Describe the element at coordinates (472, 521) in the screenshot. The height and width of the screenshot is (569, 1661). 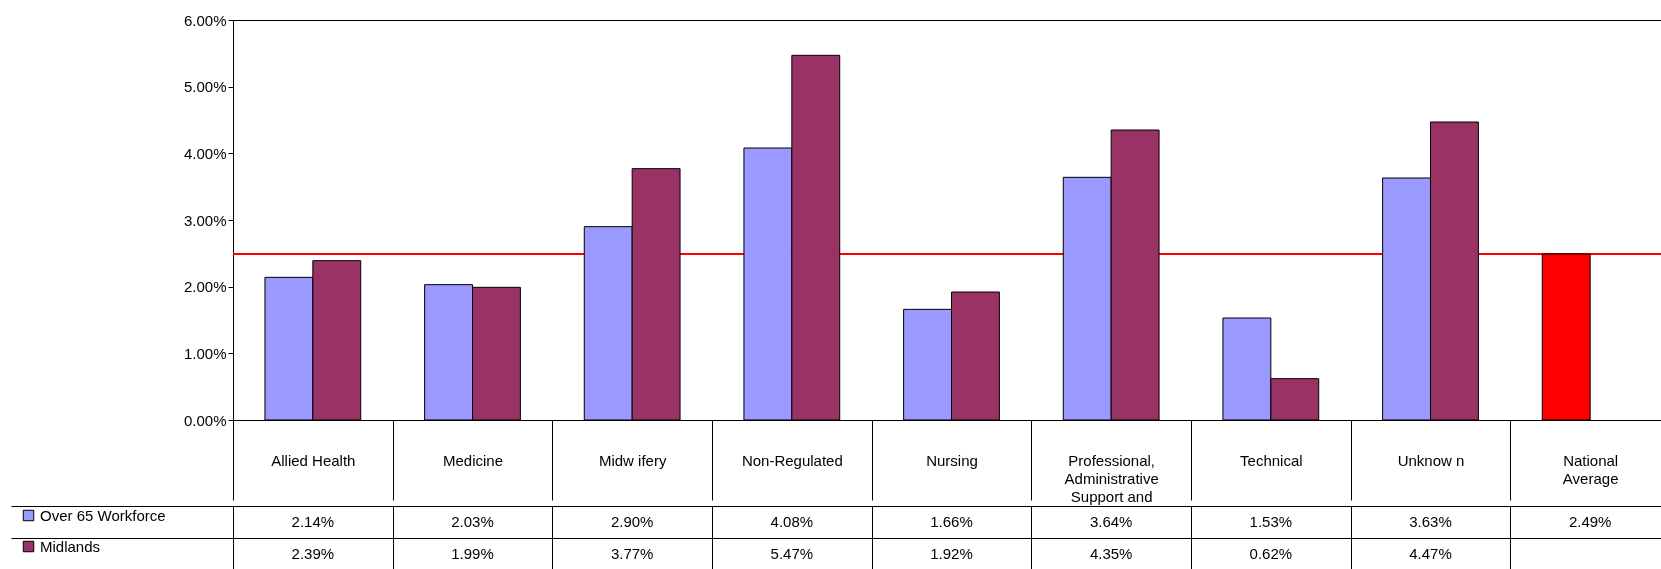
I see `data-label: 2.03%` at that location.